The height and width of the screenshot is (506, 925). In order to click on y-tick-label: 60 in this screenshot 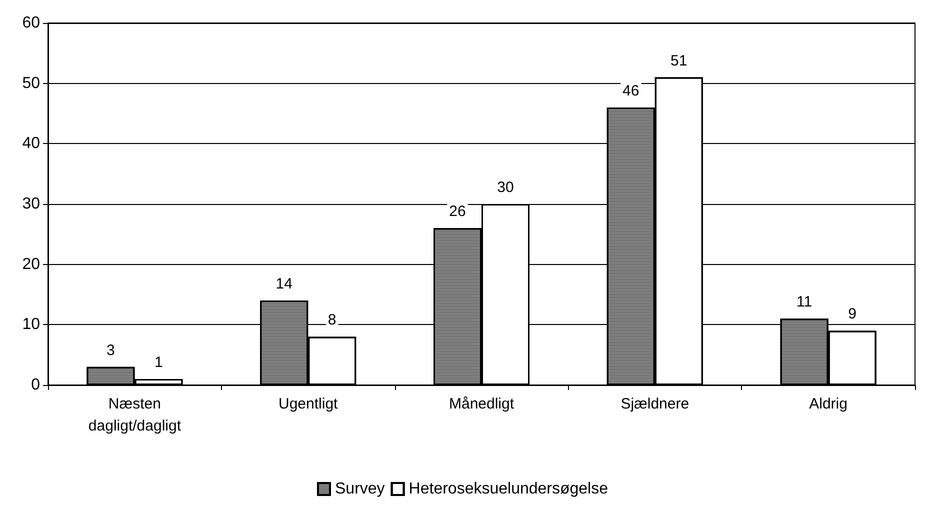, I will do `click(31, 23)`.